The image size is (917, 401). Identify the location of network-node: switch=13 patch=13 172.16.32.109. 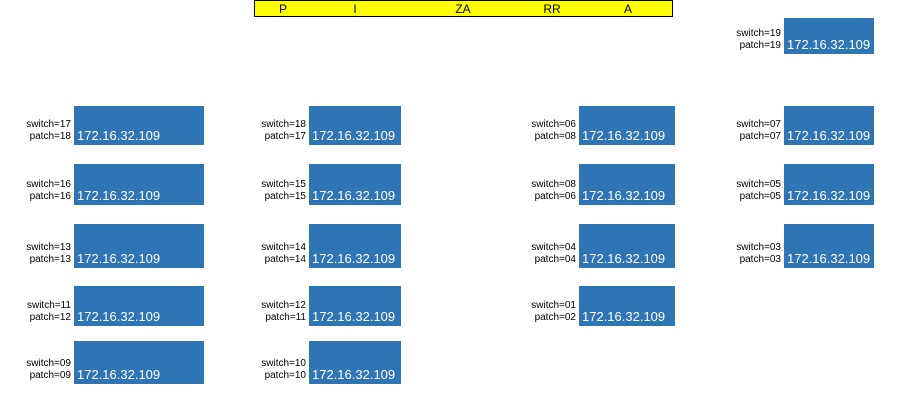
(115, 246).